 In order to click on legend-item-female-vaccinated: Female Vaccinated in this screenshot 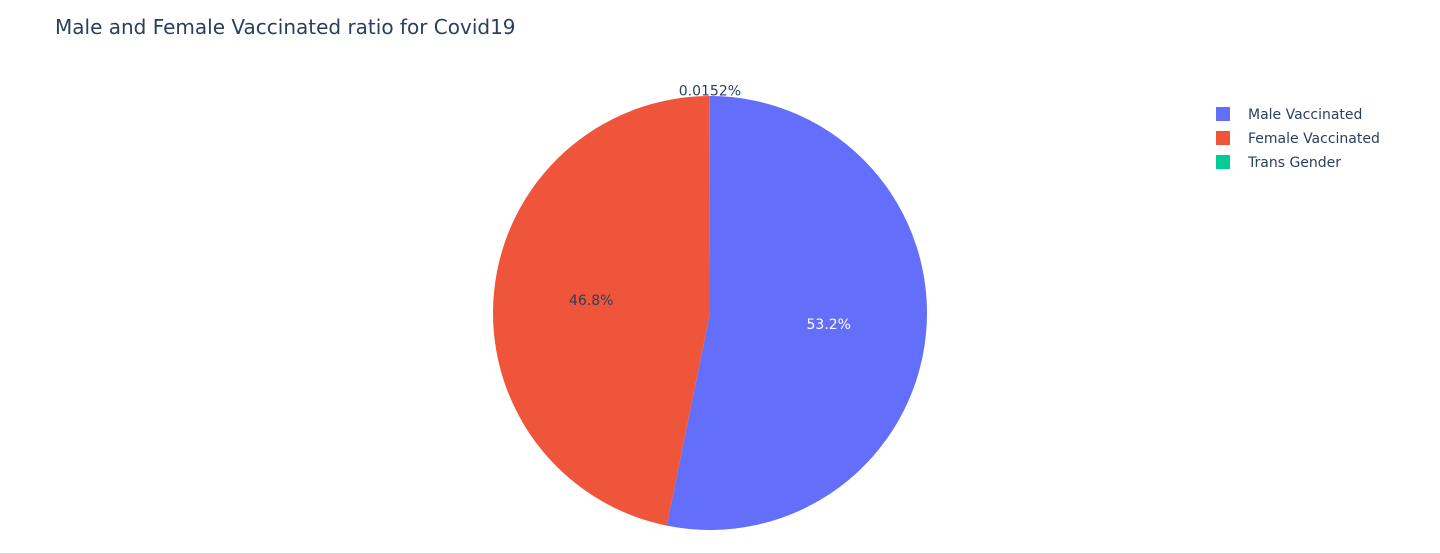, I will do `click(1298, 139)`.